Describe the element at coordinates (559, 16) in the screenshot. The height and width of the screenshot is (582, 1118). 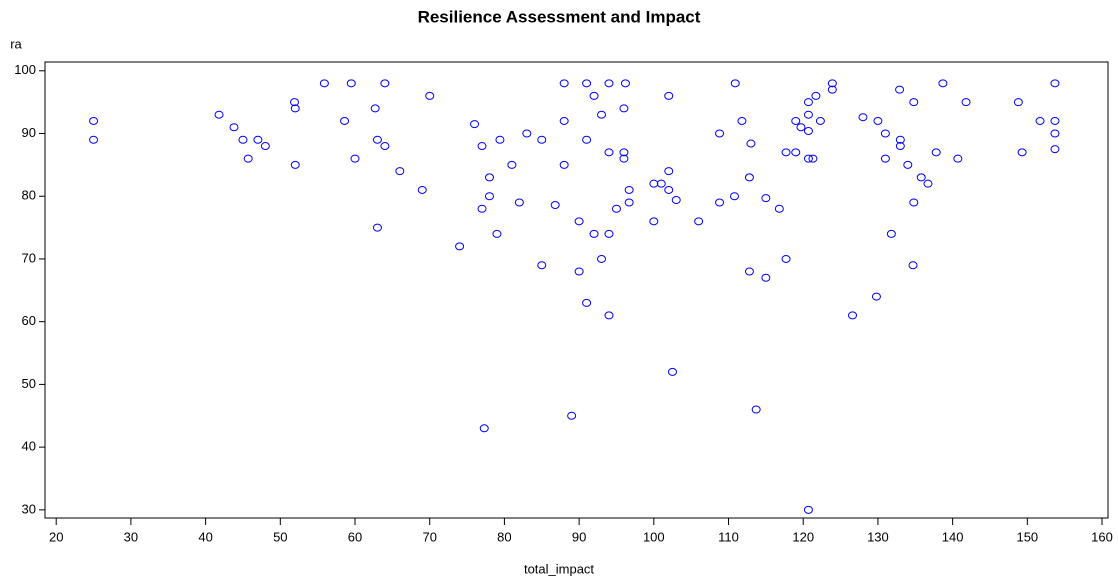
I see `chart-title: Resilience Assessment and Impact` at that location.